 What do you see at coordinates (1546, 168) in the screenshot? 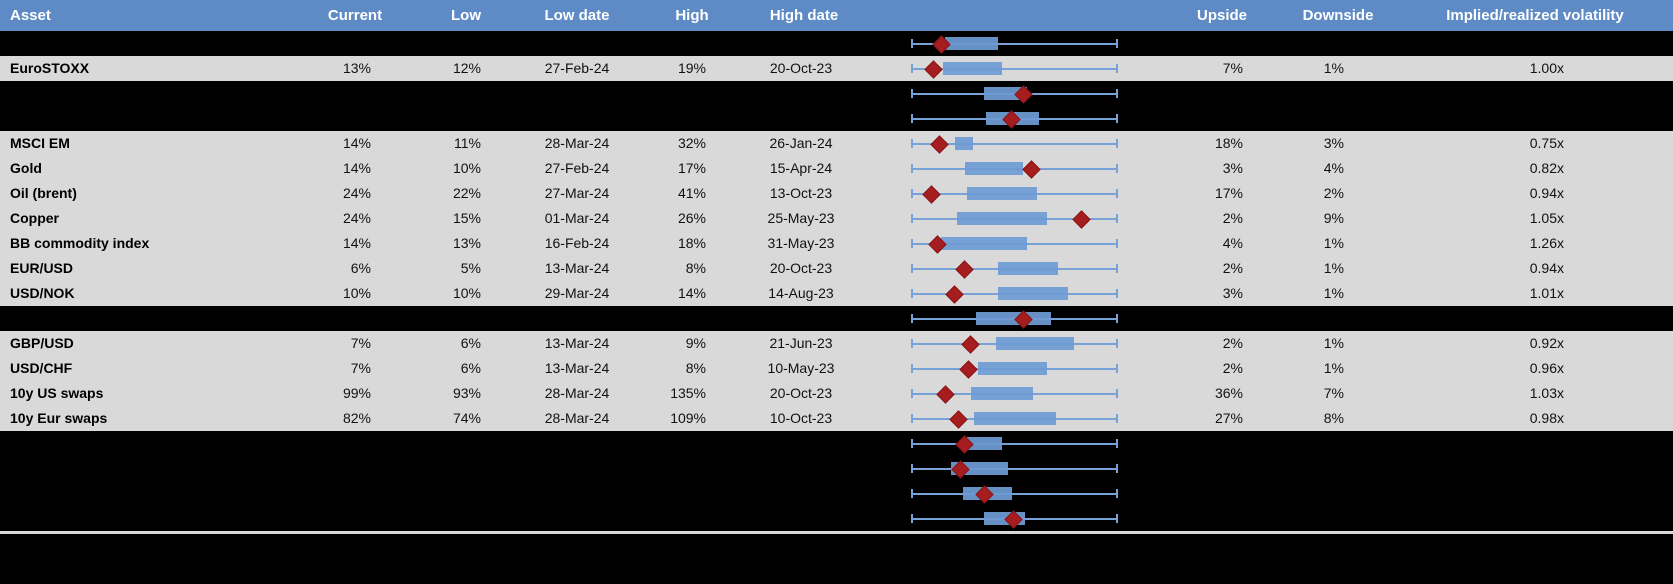
I see `vol-cell: 0.82x` at bounding box center [1546, 168].